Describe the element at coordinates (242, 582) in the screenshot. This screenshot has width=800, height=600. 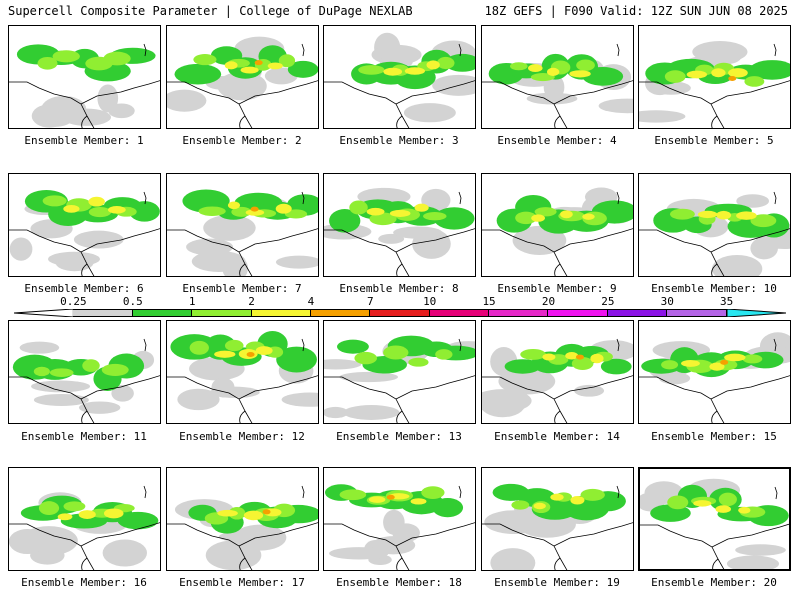
I see `ensemble-member-label: Ensemble Member: 17` at that location.